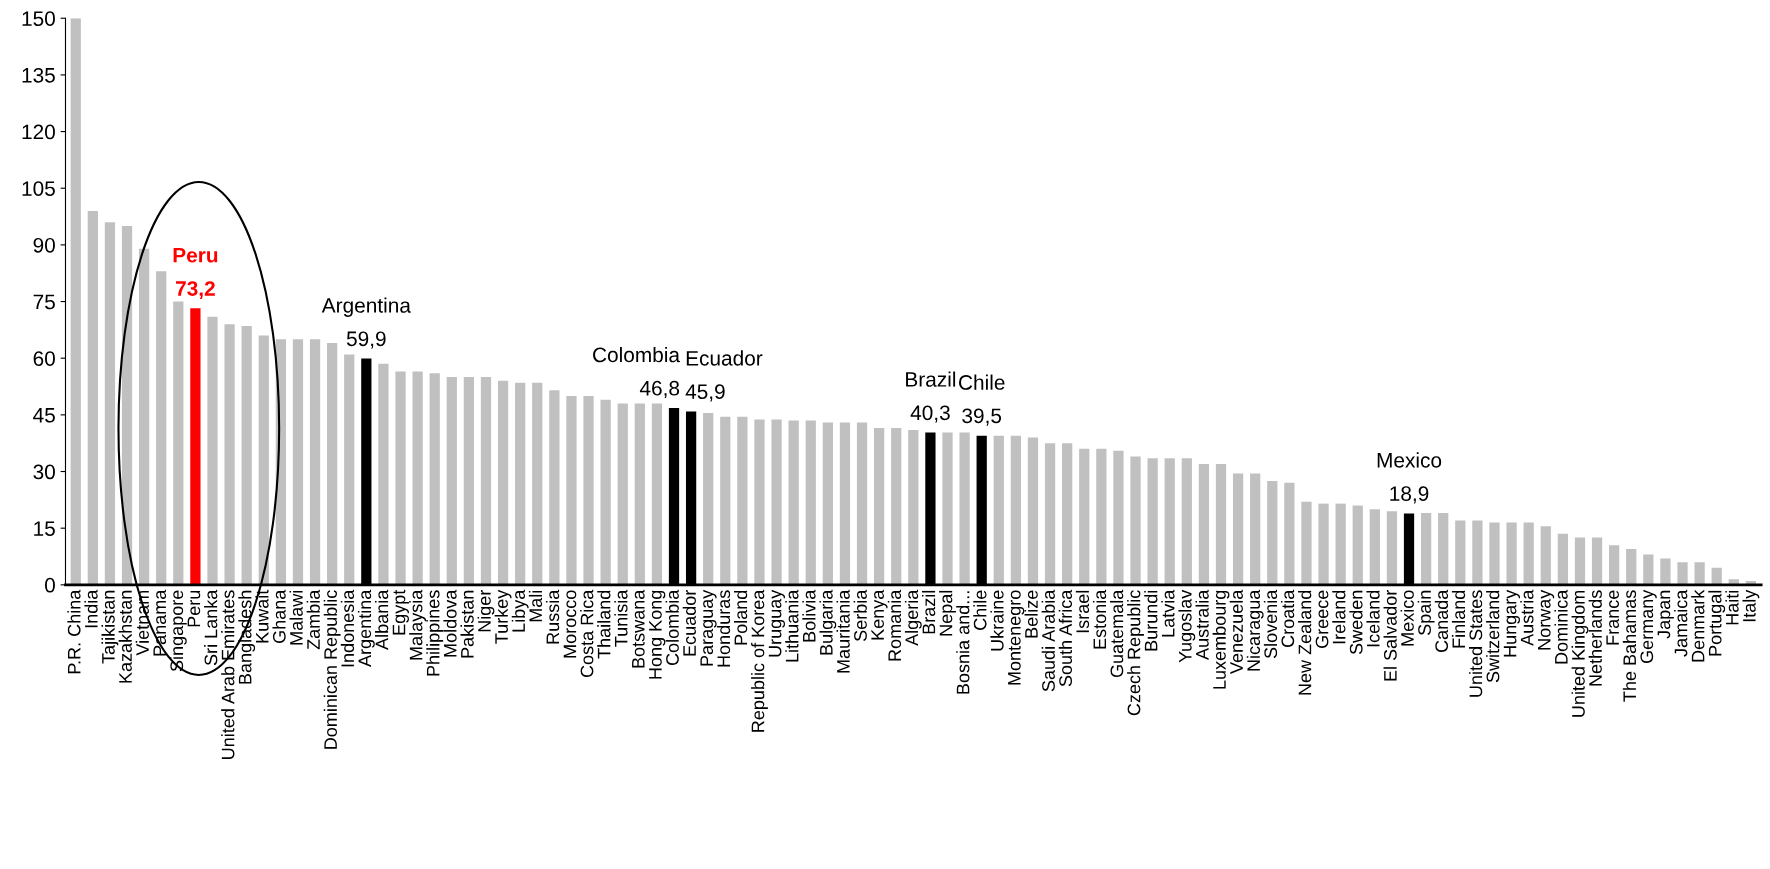 The image size is (1770, 869). What do you see at coordinates (418, 624) in the screenshot?
I see `x-tick-label: Malaysia` at bounding box center [418, 624].